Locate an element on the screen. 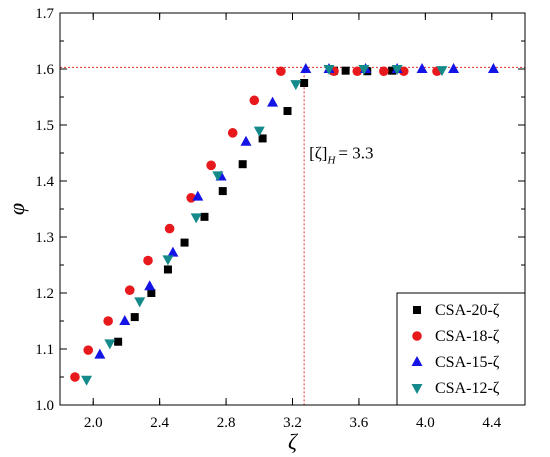 This screenshot has height=457, width=550. x-tick-label: 4.4 is located at coordinates (491, 423).